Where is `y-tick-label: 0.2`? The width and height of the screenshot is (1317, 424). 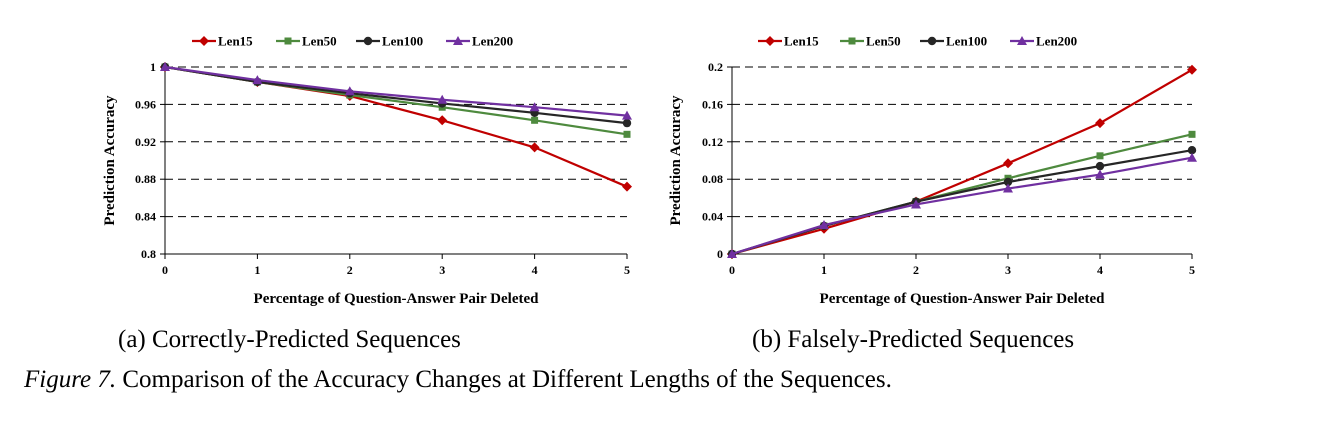
y-tick-label: 0.2 is located at coordinates (715, 67).